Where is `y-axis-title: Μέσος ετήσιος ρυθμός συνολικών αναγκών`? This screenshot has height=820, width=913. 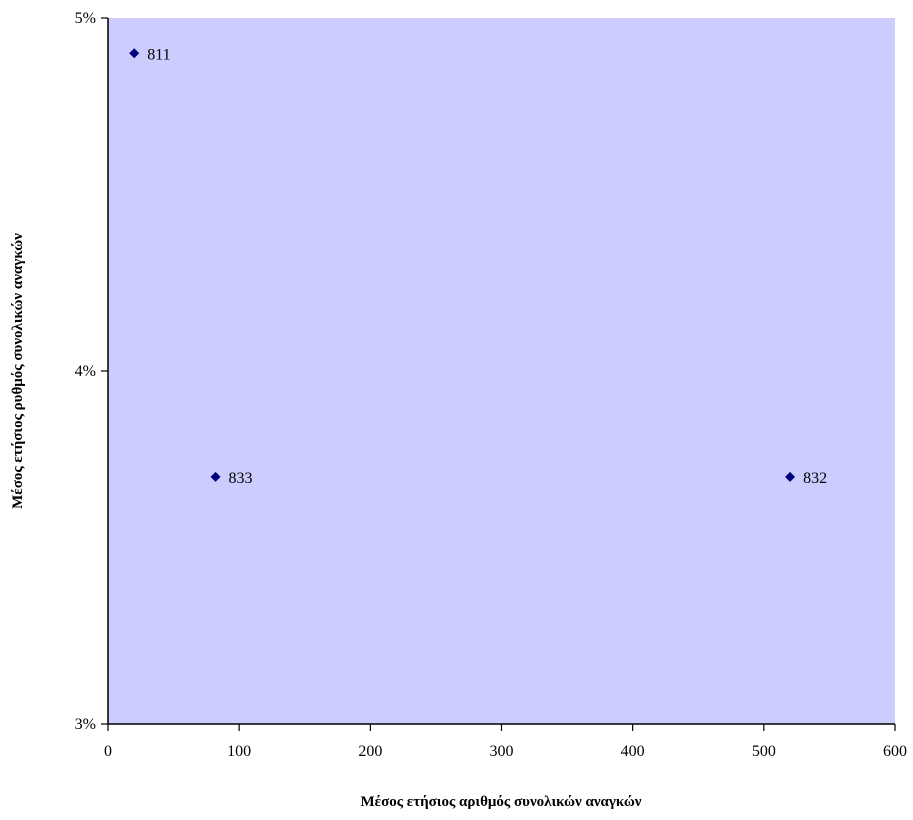 y-axis-title: Μέσος ετήσιος ρυθμός συνολικών αναγκών is located at coordinates (18, 371).